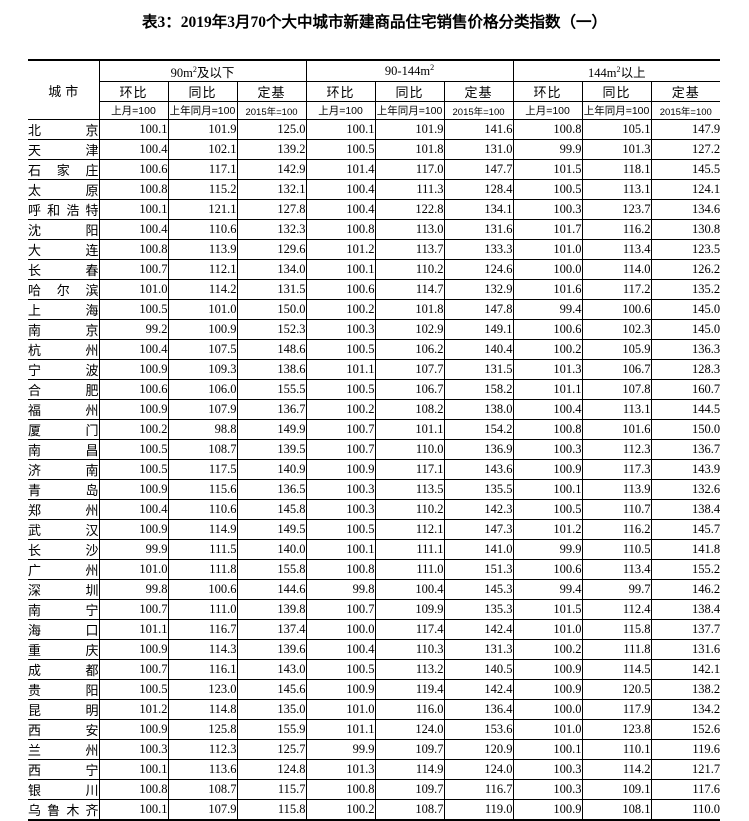 The width and height of the screenshot is (749, 821). Describe the element at coordinates (340, 629) in the screenshot. I see `index-value-cell: 100.0` at that location.